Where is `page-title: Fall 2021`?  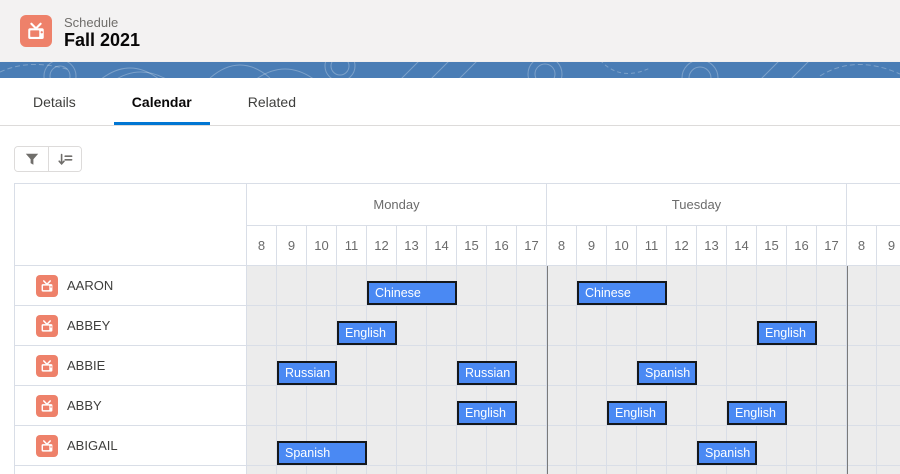 page-title: Fall 2021 is located at coordinates (102, 40).